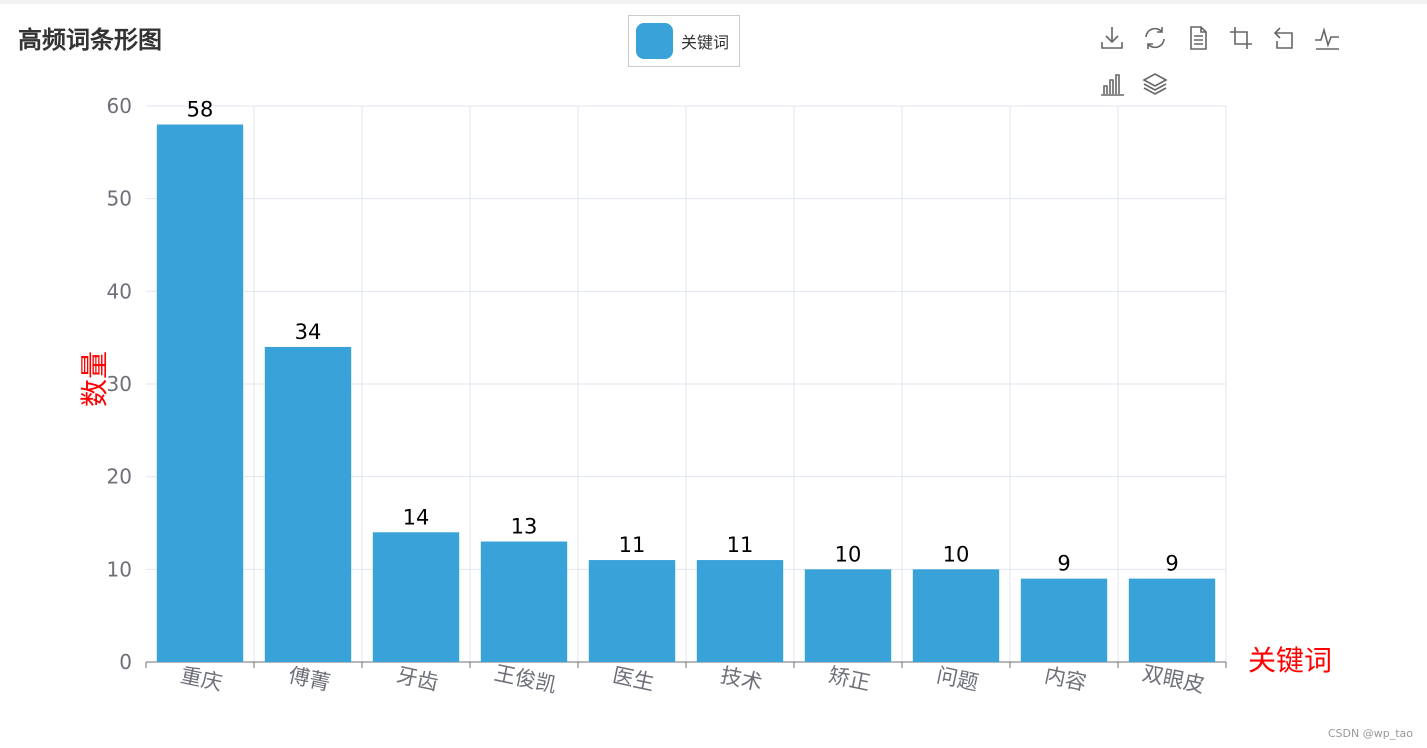 This screenshot has width=1427, height=748. I want to click on legend: 关键词, so click(684, 41).